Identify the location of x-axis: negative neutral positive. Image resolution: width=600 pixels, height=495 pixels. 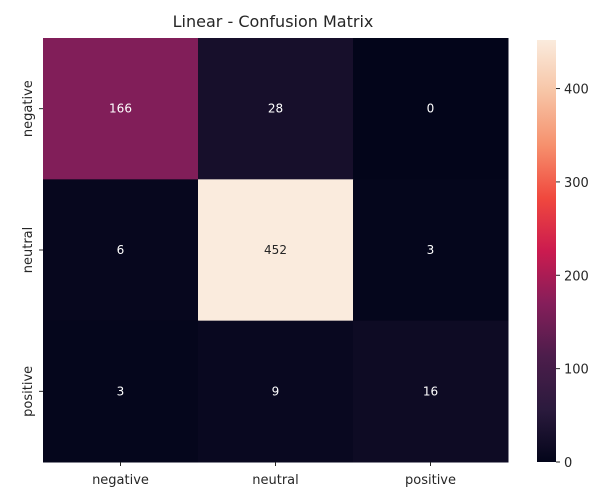
(274, 475).